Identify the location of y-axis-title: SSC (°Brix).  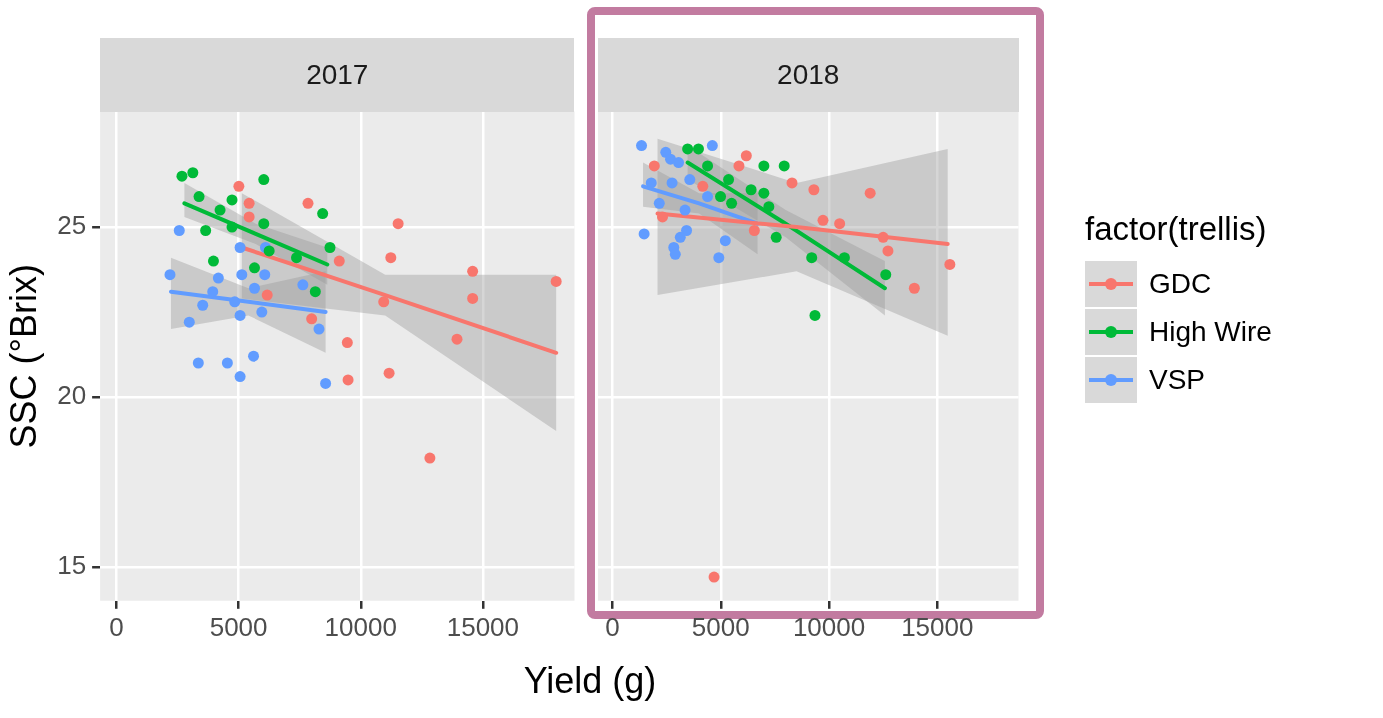
(23, 356).